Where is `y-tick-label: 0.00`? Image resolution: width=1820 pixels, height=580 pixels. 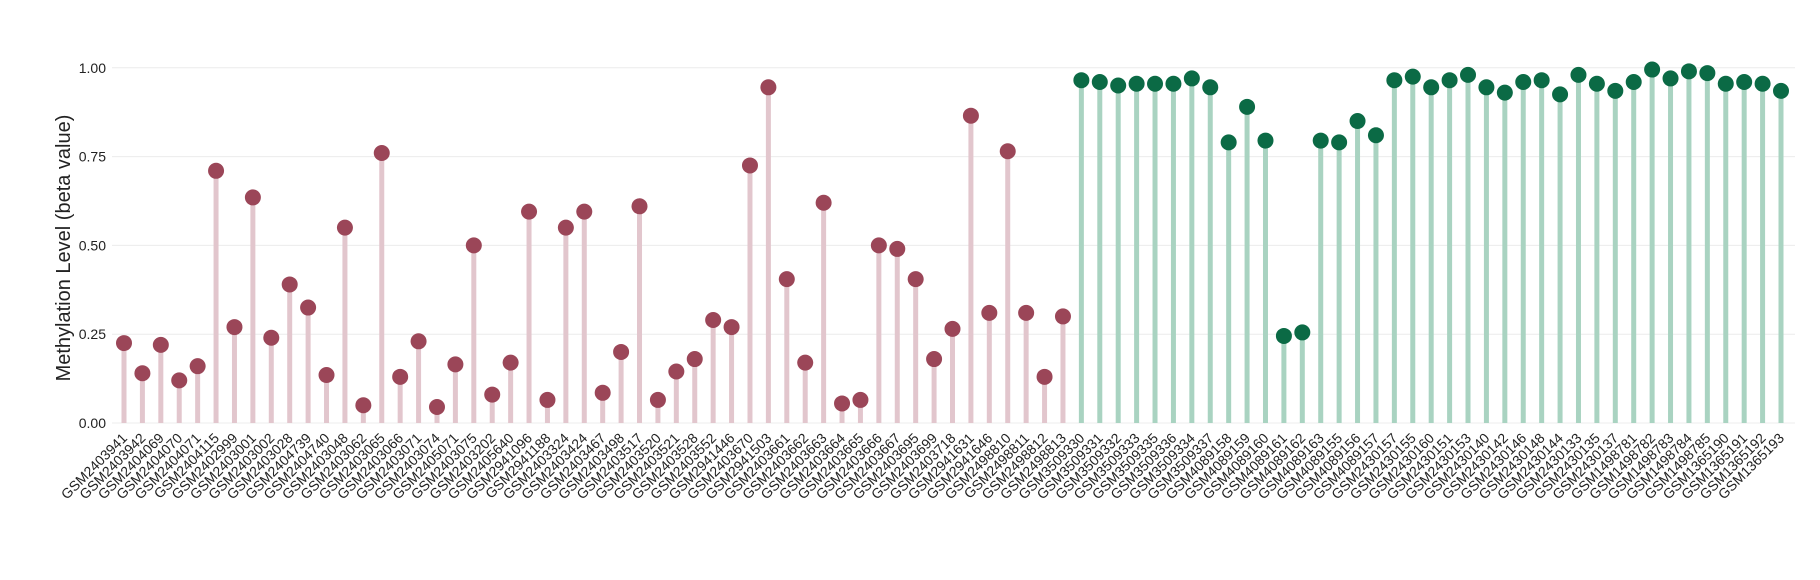 y-tick-label: 0.00 is located at coordinates (92, 423).